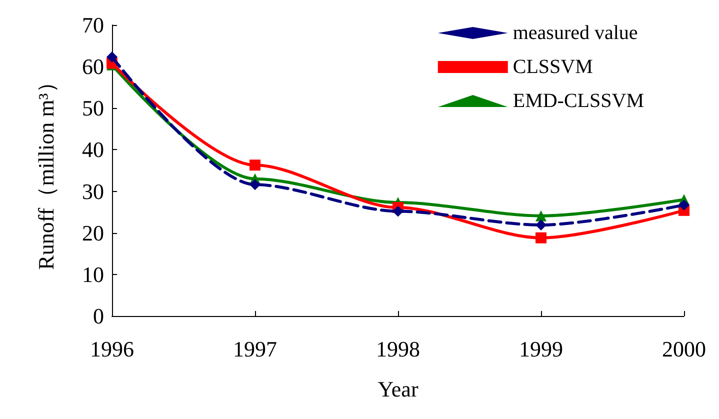 The image size is (719, 419). I want to click on x-tick-label: 2000, so click(684, 349).